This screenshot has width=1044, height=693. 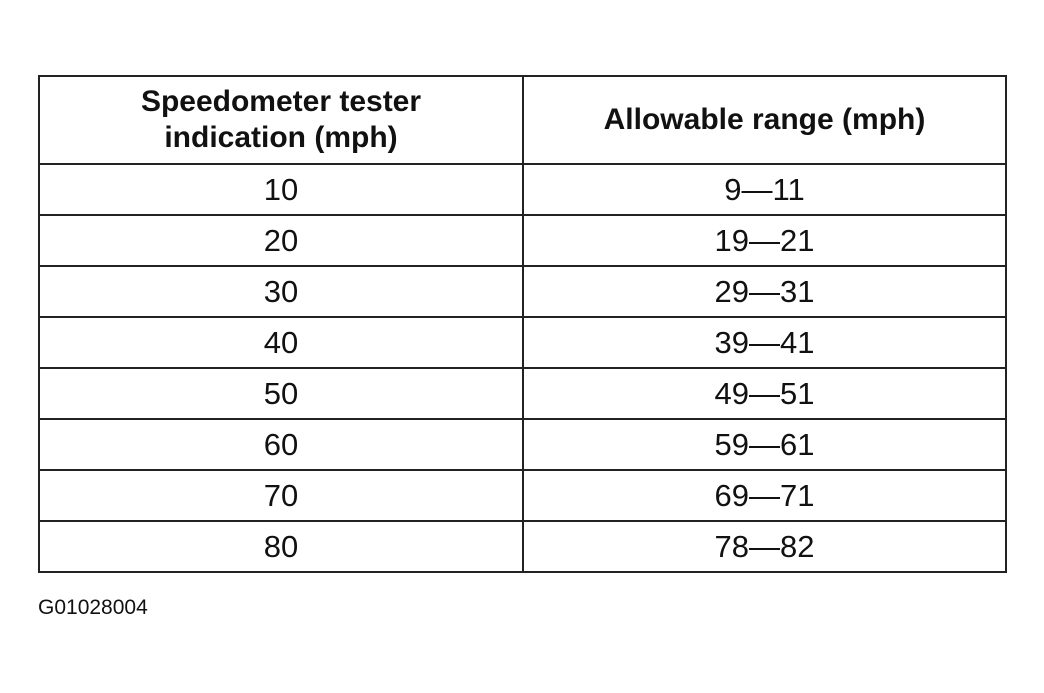 What do you see at coordinates (281, 240) in the screenshot?
I see `table-cell: 20` at bounding box center [281, 240].